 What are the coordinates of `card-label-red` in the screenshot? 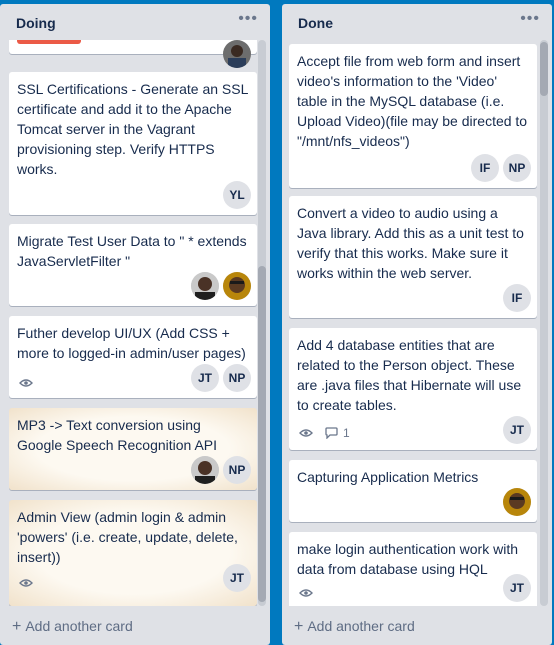 It's located at (49, 42).